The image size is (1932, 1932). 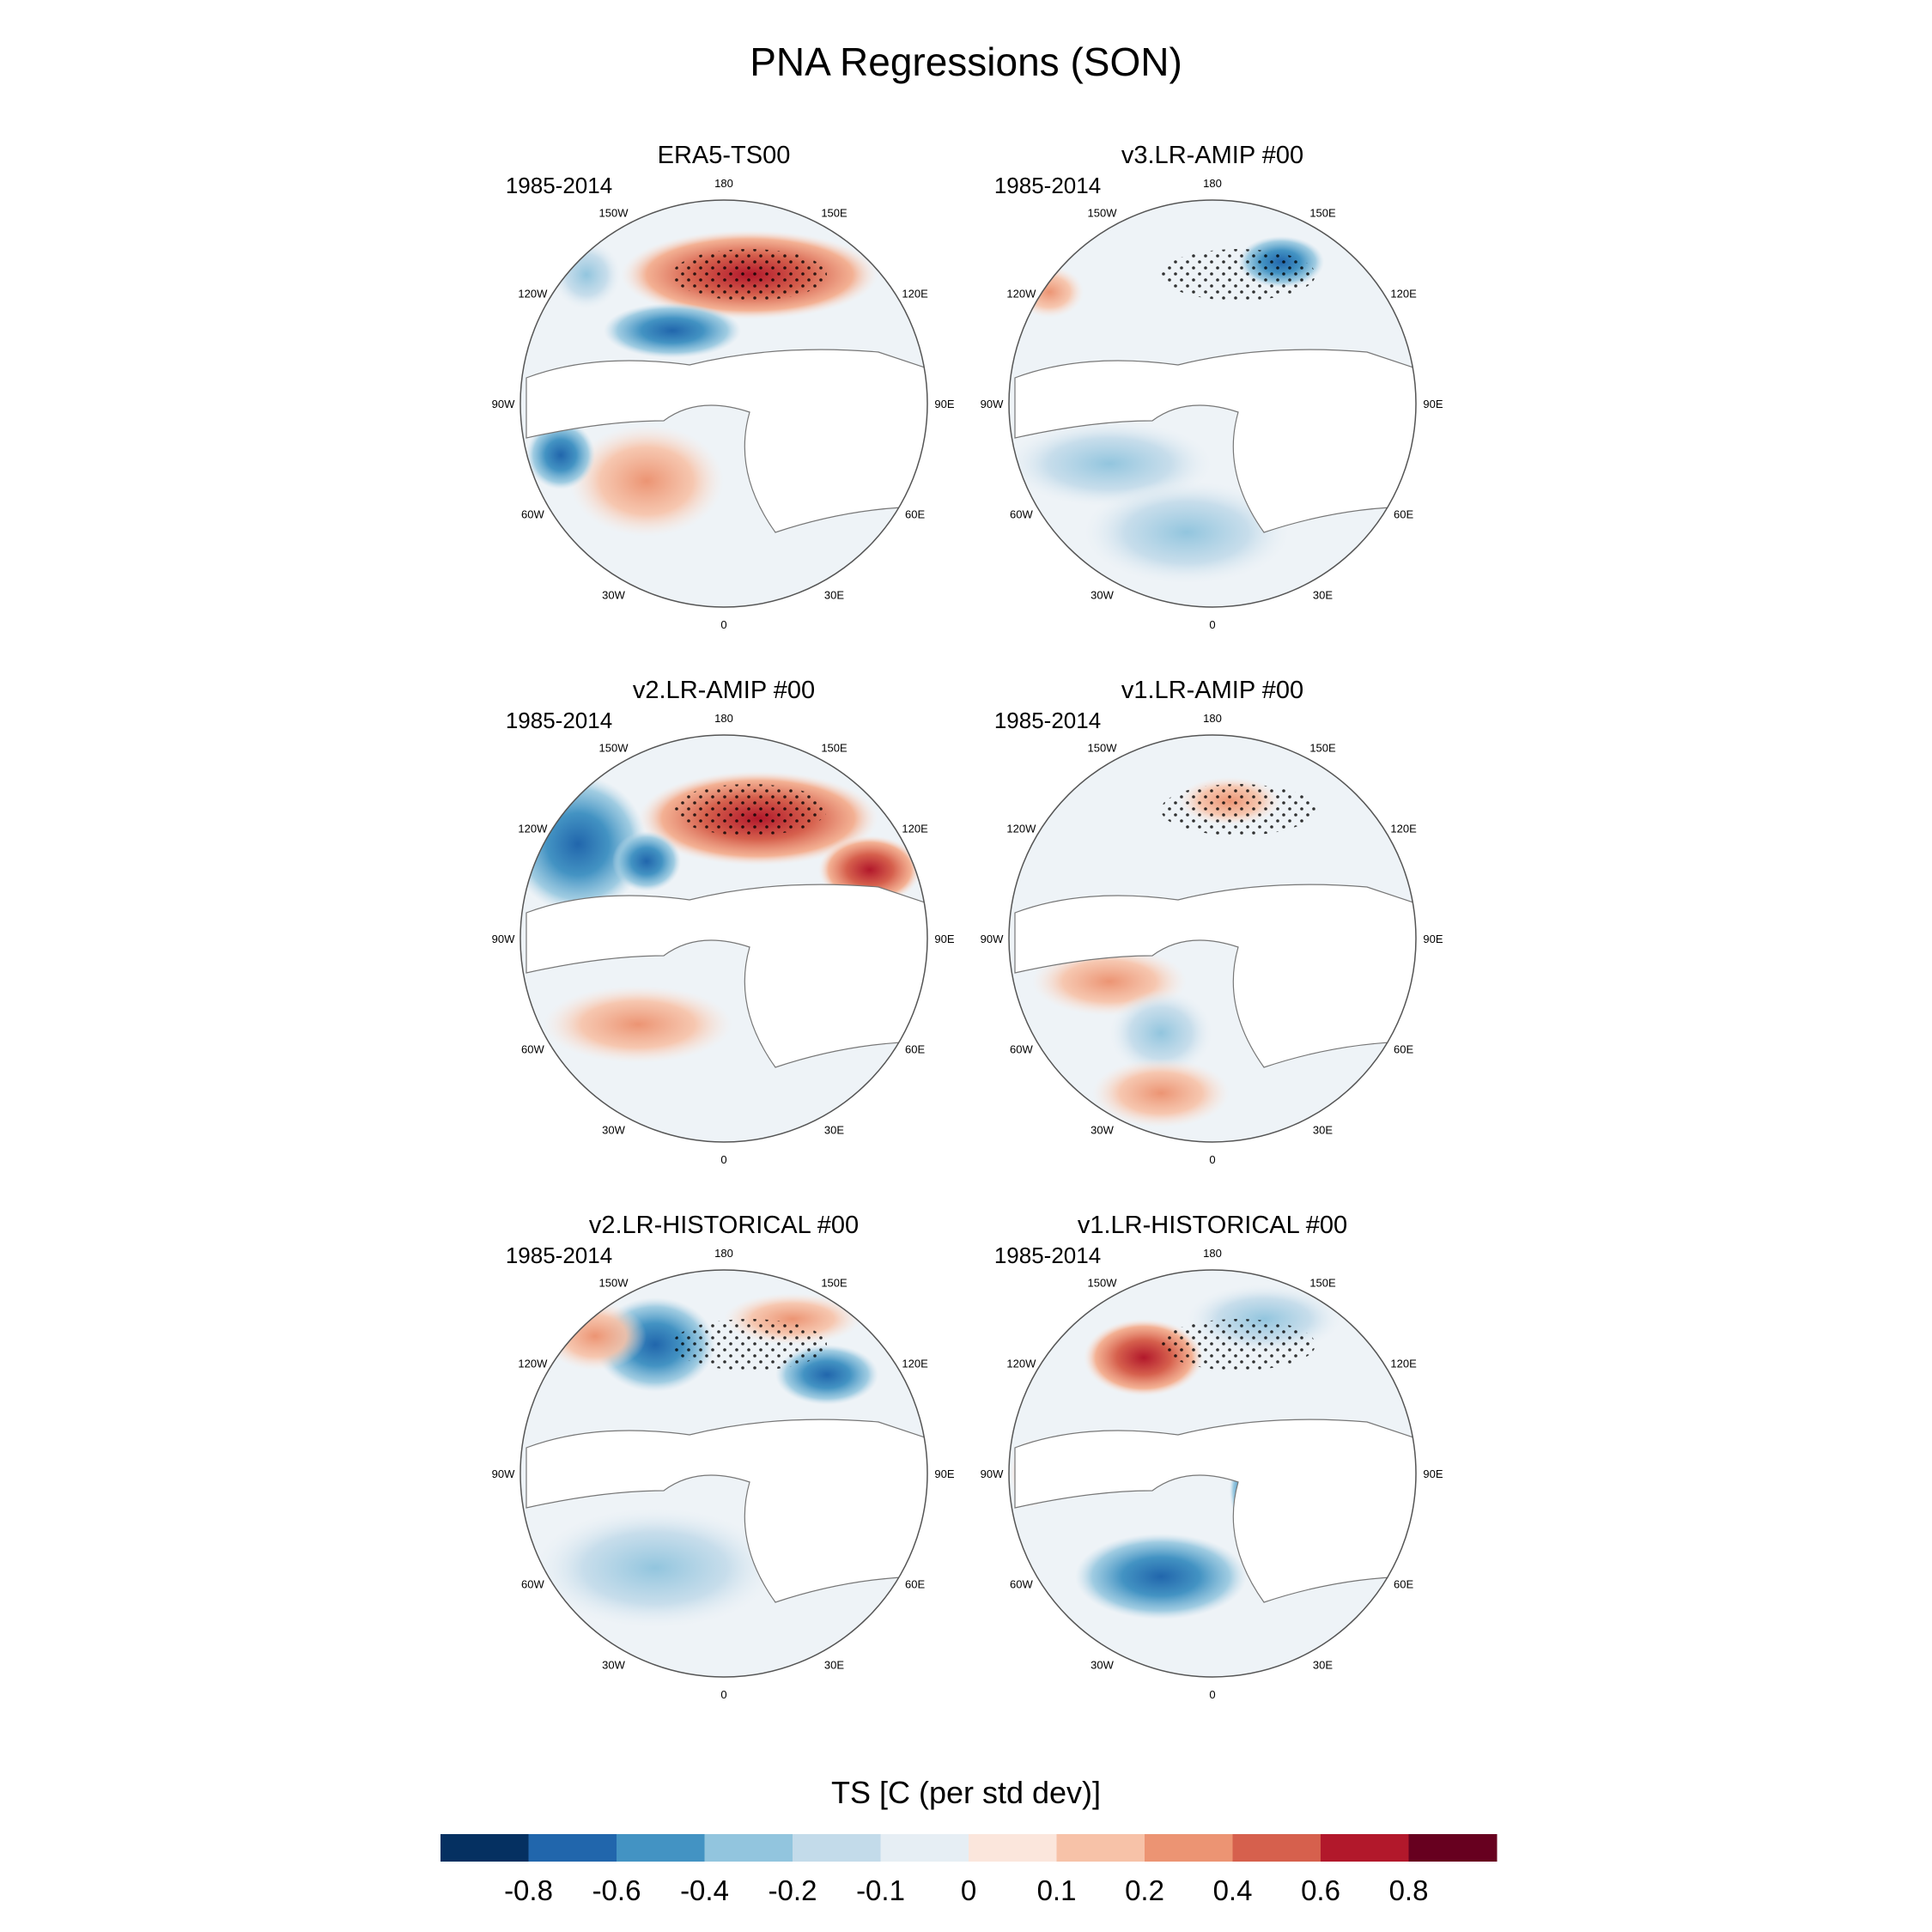 I want to click on colorbar-tick-label: -0.6, so click(x=616, y=1890).